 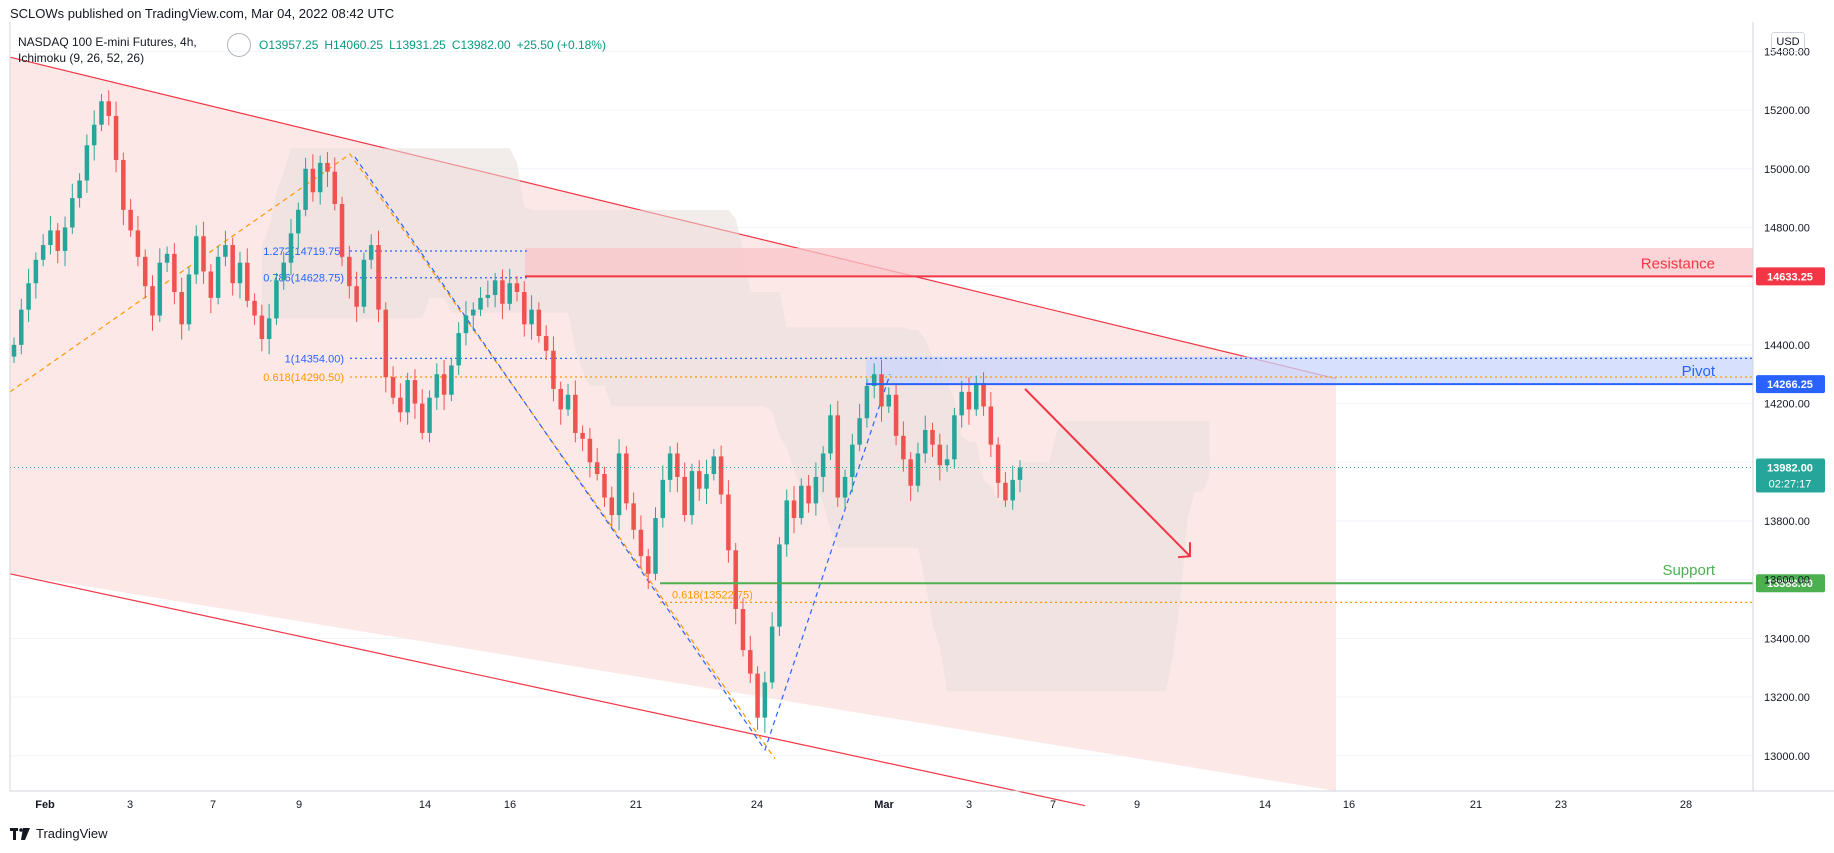 I want to click on currency-badge: USD, so click(x=1788, y=42).